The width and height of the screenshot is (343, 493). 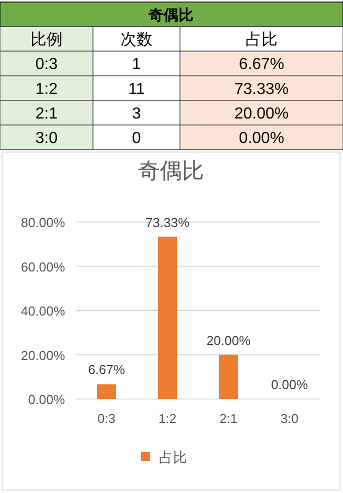 What do you see at coordinates (171, 170) in the screenshot?
I see `chart-title: 奇偶比` at bounding box center [171, 170].